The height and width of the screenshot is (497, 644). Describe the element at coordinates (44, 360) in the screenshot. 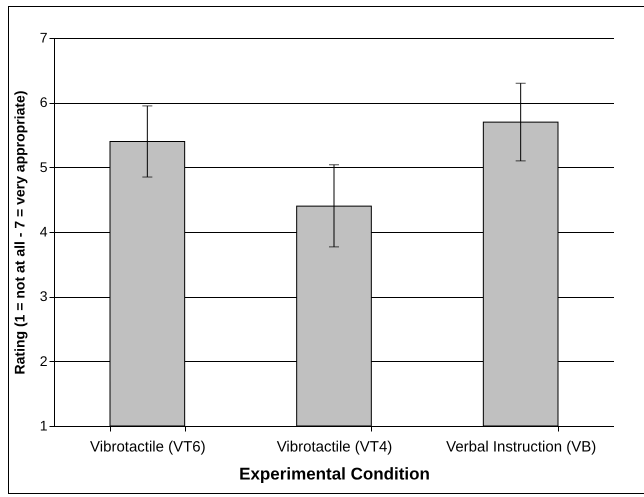

I see `y-tick-label: 2` at that location.